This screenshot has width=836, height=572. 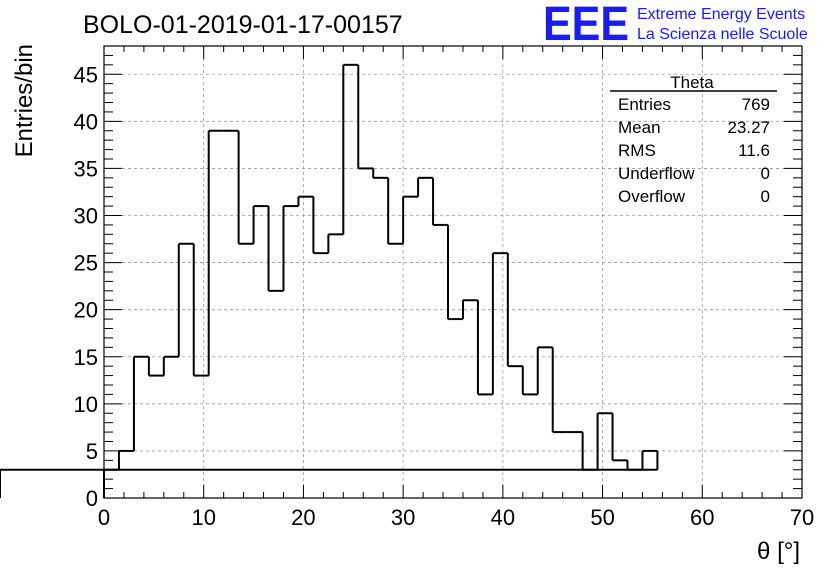 I want to click on chart-title: BOLO-01-2019-01-17-00157, so click(x=243, y=25).